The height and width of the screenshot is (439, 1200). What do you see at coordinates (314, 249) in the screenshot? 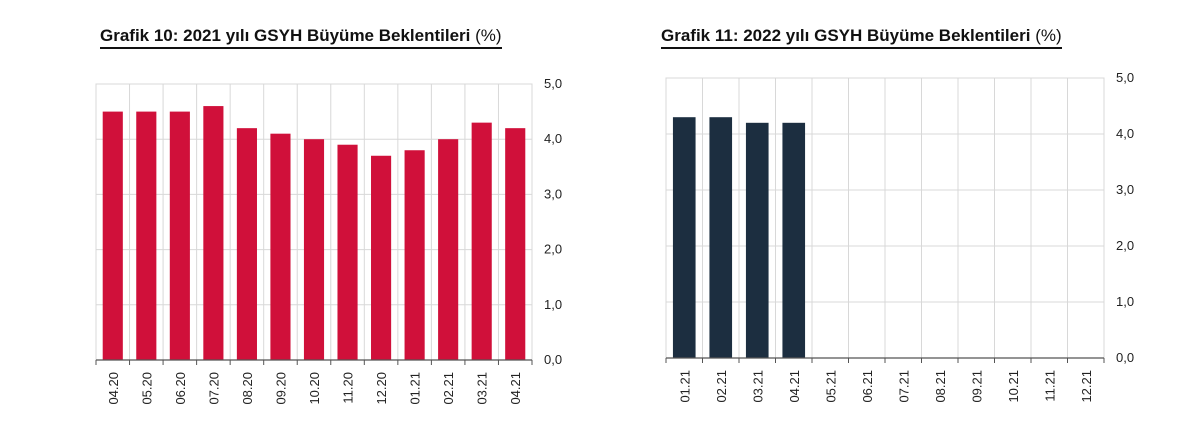
I see `chart-10-bar-10.20` at bounding box center [314, 249].